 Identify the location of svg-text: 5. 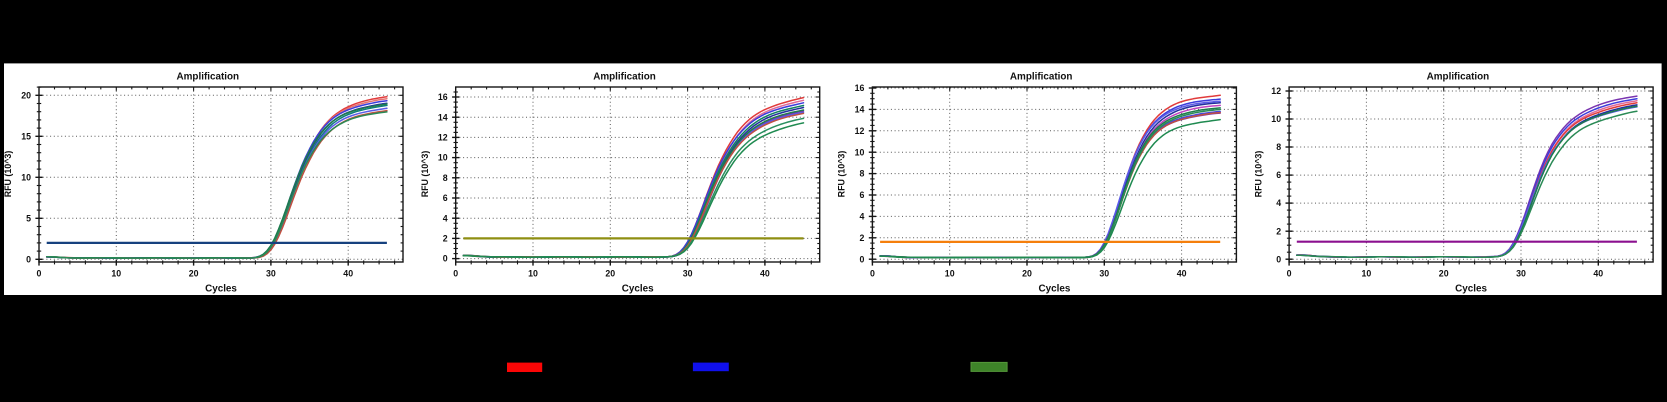
(28, 218).